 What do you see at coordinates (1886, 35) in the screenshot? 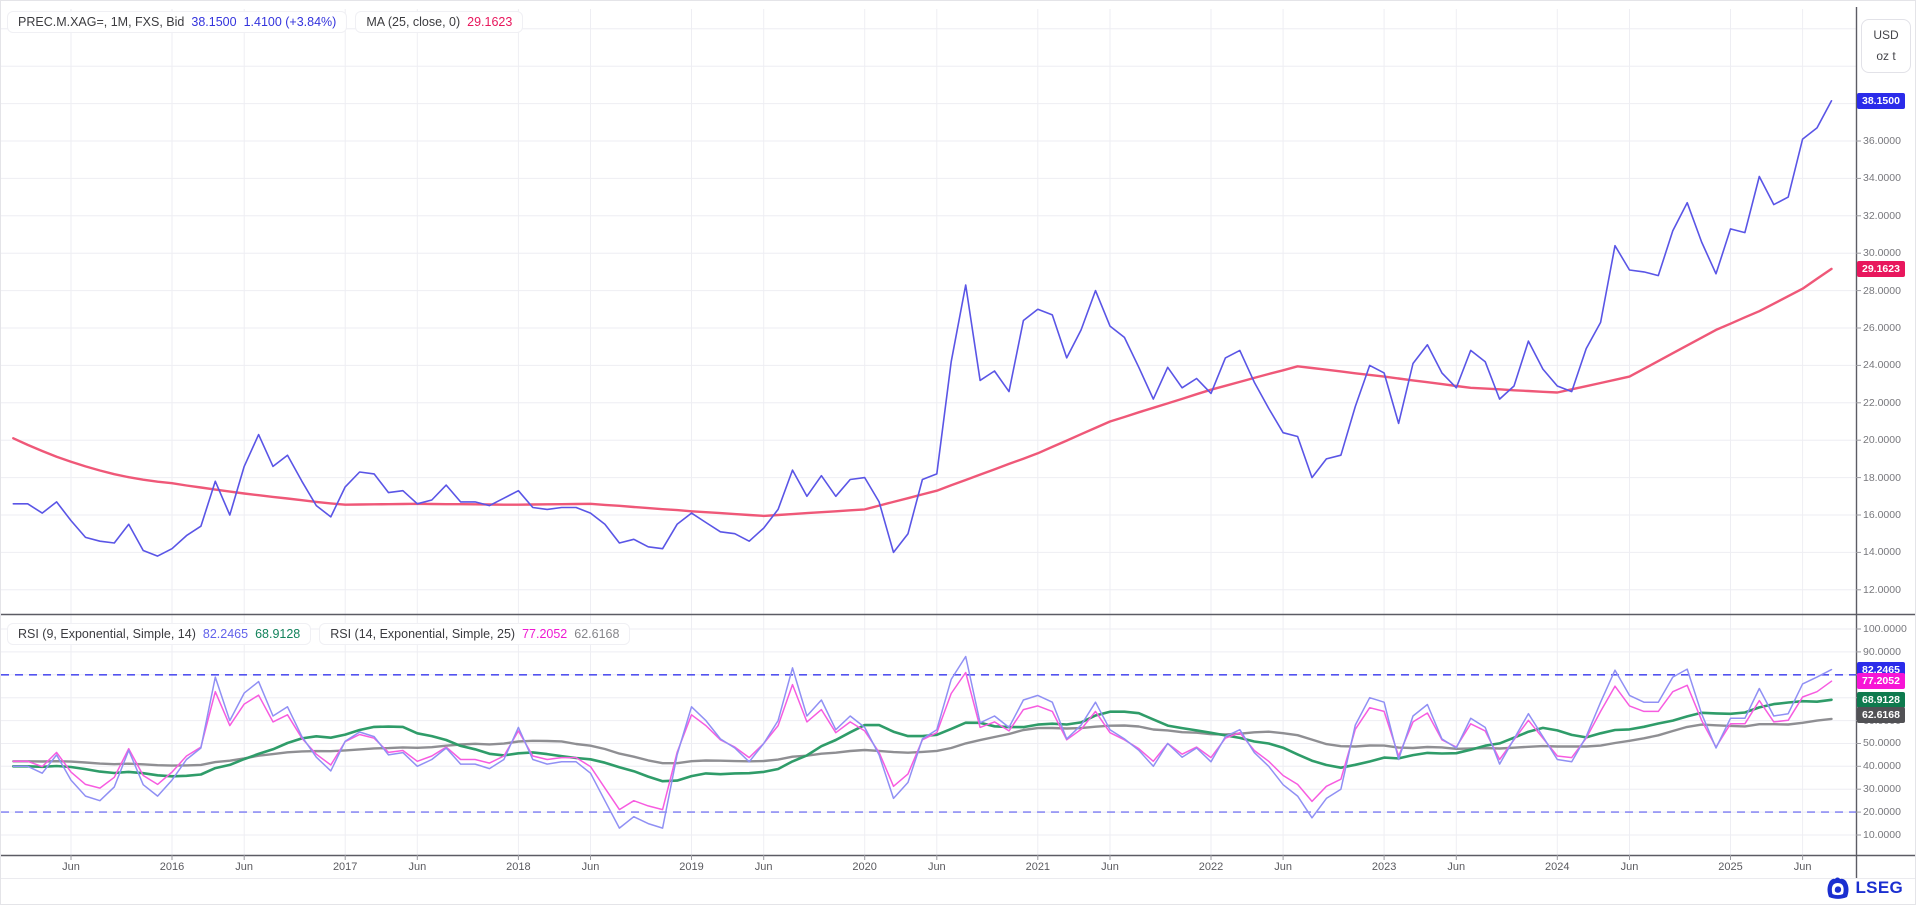
I see `axis-unit-currency: USD` at bounding box center [1886, 35].